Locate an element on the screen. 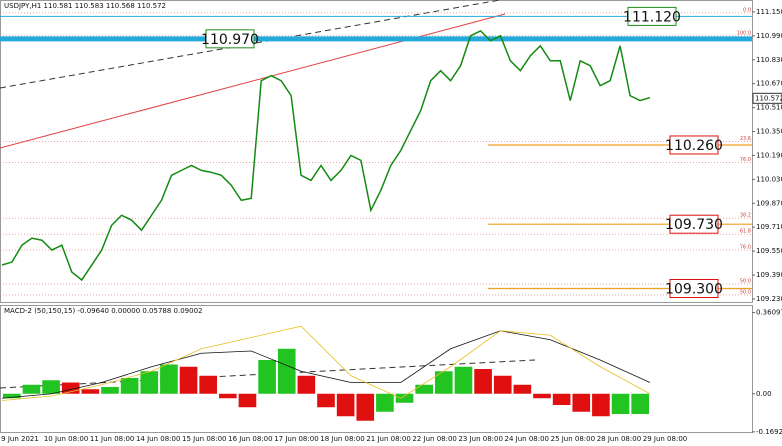 This screenshot has width=782, height=446. x-tick-label: 29 Jun 08:00 is located at coordinates (665, 439).